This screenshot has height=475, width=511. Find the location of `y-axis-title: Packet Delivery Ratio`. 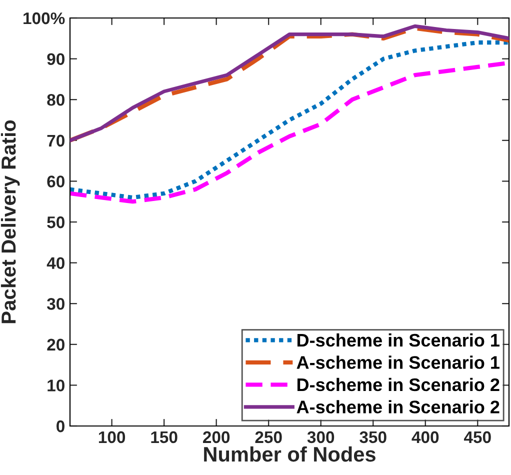

y-axis-title: Packet Delivery Ratio is located at coordinates (10, 222).